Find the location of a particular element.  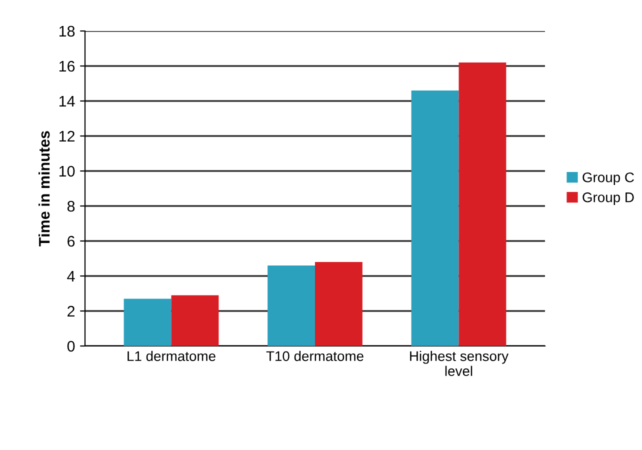

y-tick-label: 14 is located at coordinates (67, 101).